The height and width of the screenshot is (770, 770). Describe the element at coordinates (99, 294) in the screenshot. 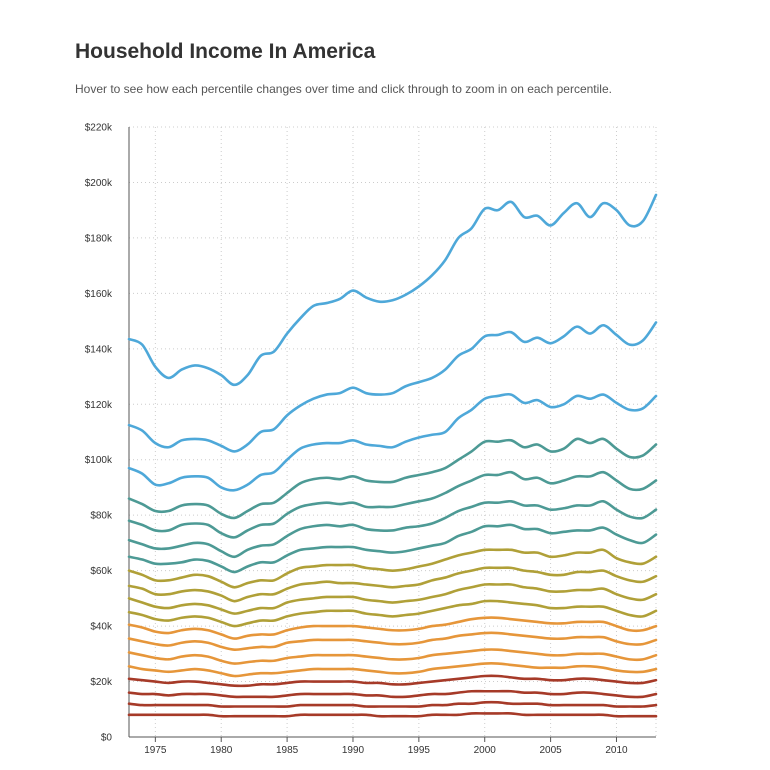

I see `y-tick-label: $160k` at that location.